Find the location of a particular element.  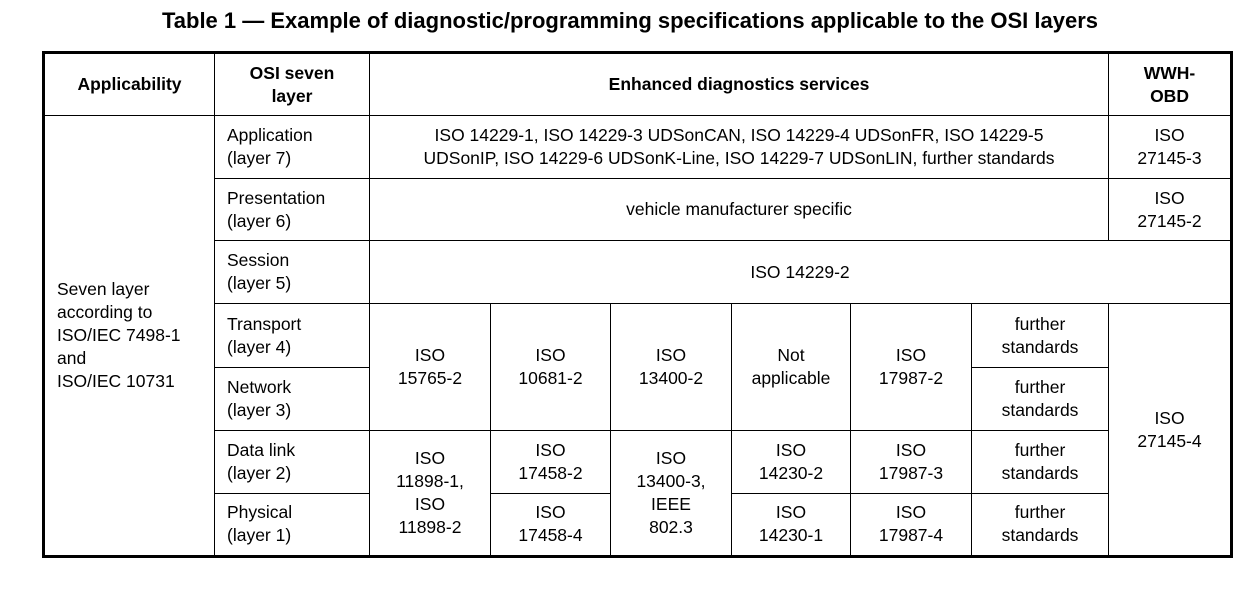

datalink-cell-4: ISO 14230-2 is located at coordinates (791, 461).